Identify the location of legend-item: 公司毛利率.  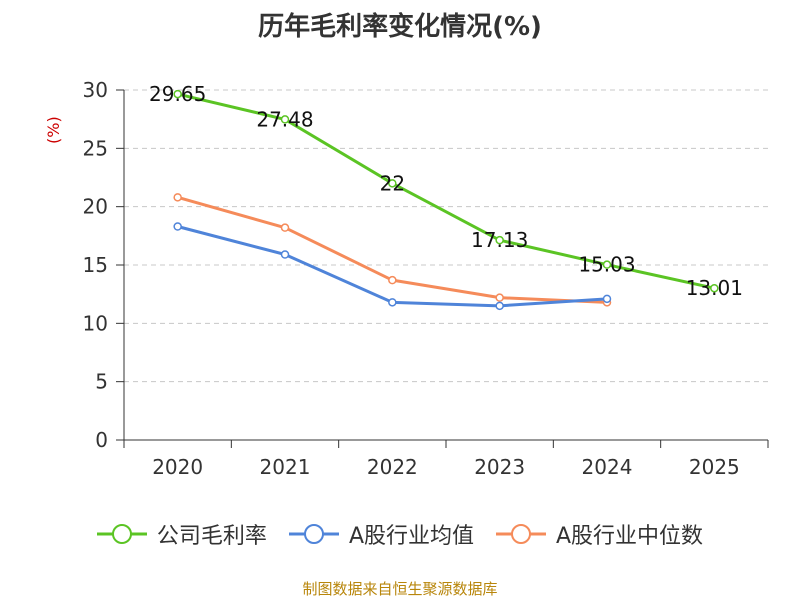
(181, 534).